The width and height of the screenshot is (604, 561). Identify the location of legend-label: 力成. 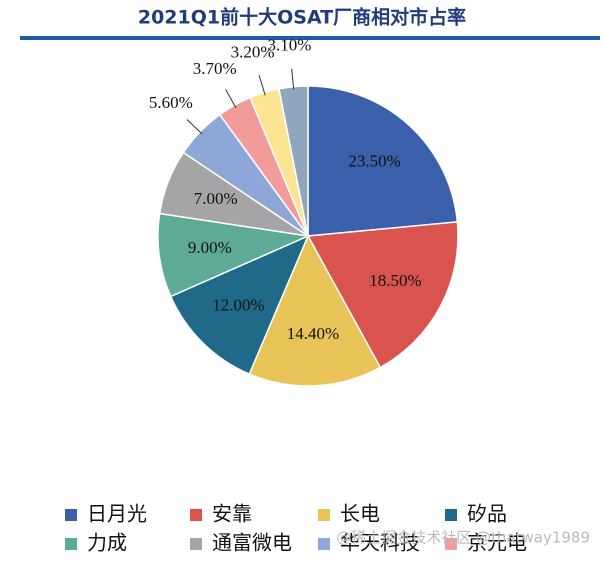
(107, 543).